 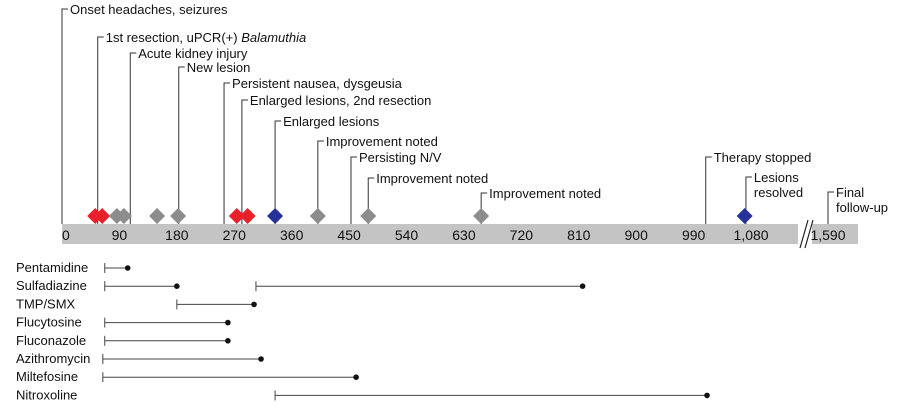 I want to click on x-tick-label: 990, so click(x=694, y=235).